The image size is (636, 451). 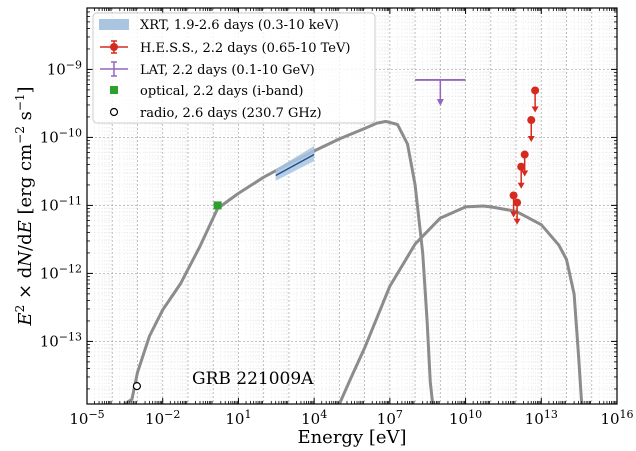 I want to click on legend-radio-marker, so click(x=114, y=112).